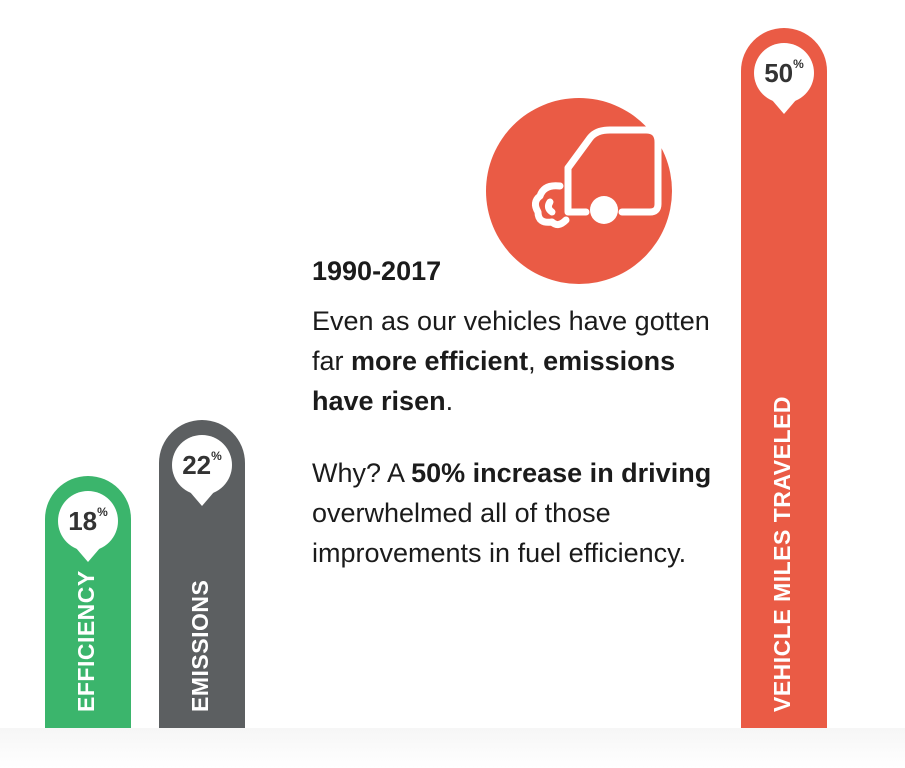 This screenshot has height=768, width=905. I want to click on category-label: EMISSIONS, so click(200, 645).